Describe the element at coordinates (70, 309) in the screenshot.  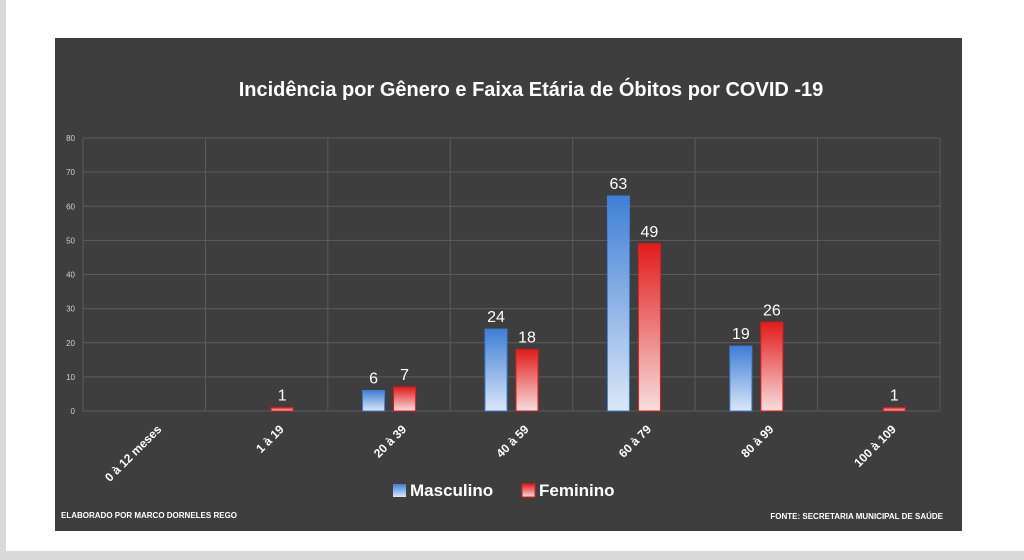
I see `y-tick-label: 30` at that location.